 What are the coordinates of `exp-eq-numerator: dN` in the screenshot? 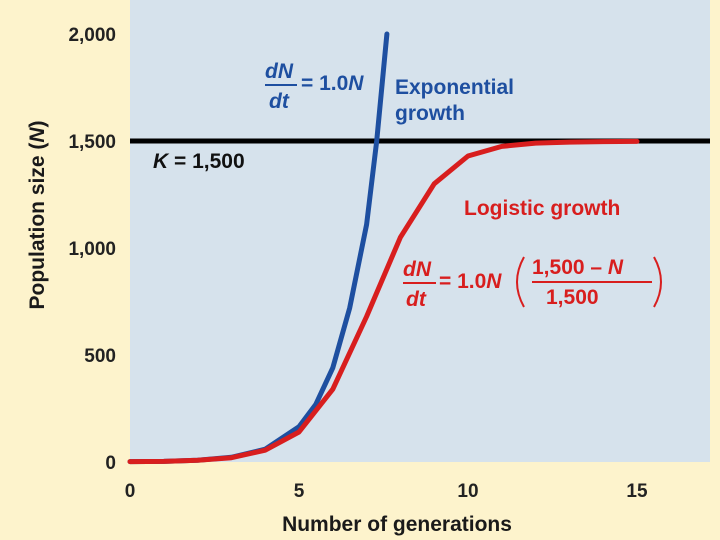 It's located at (279, 71).